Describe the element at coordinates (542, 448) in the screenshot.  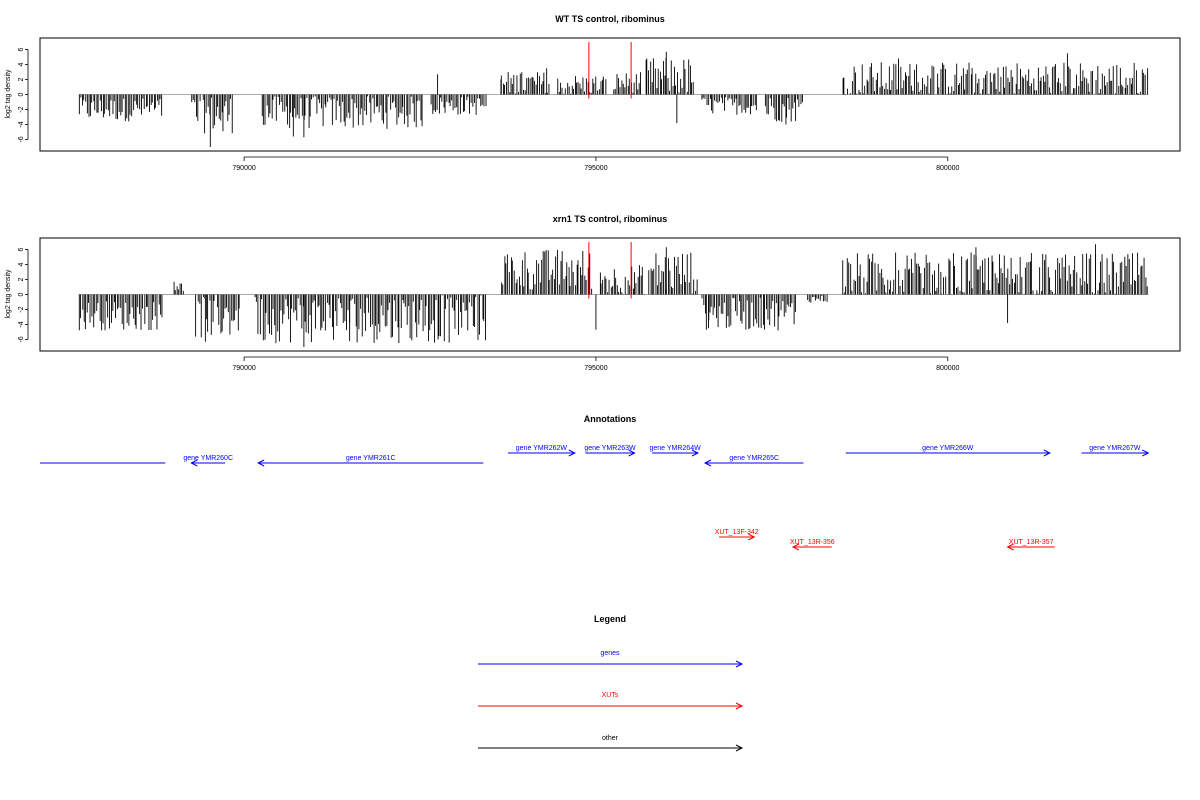
I see `feature-label: gene YMR262W` at that location.